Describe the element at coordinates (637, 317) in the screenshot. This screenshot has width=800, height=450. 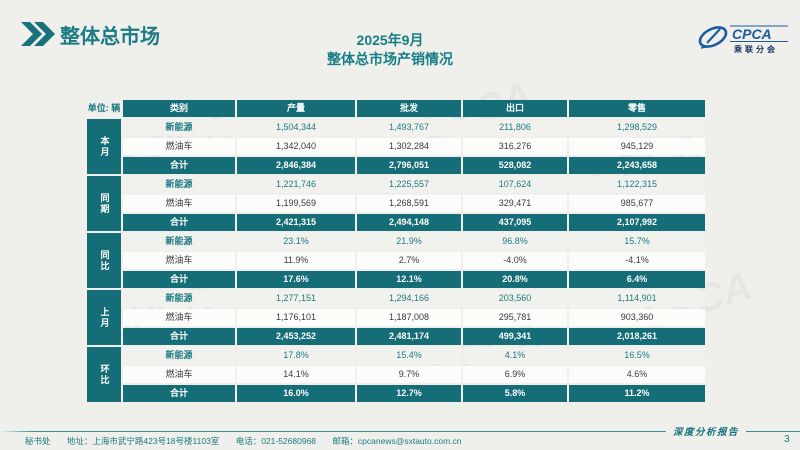
I see `value-cell: 903,360` at that location.